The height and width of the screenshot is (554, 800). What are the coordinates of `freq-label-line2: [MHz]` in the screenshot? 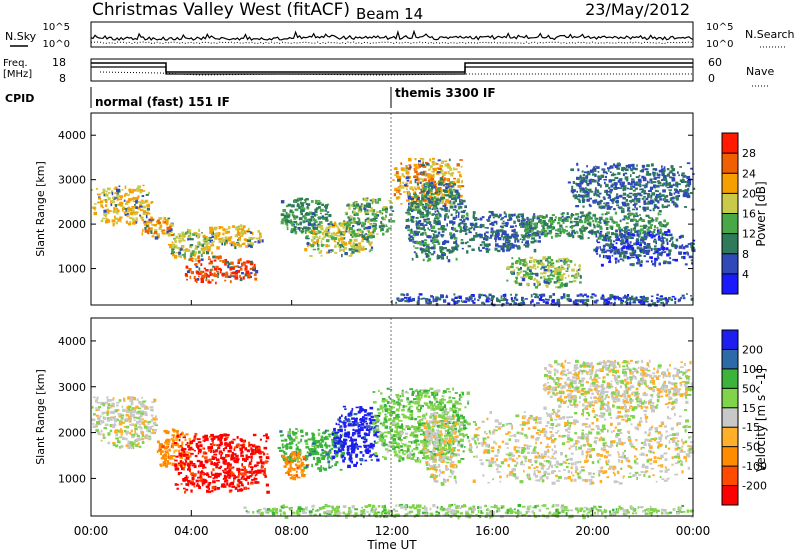 It's located at (17, 74).